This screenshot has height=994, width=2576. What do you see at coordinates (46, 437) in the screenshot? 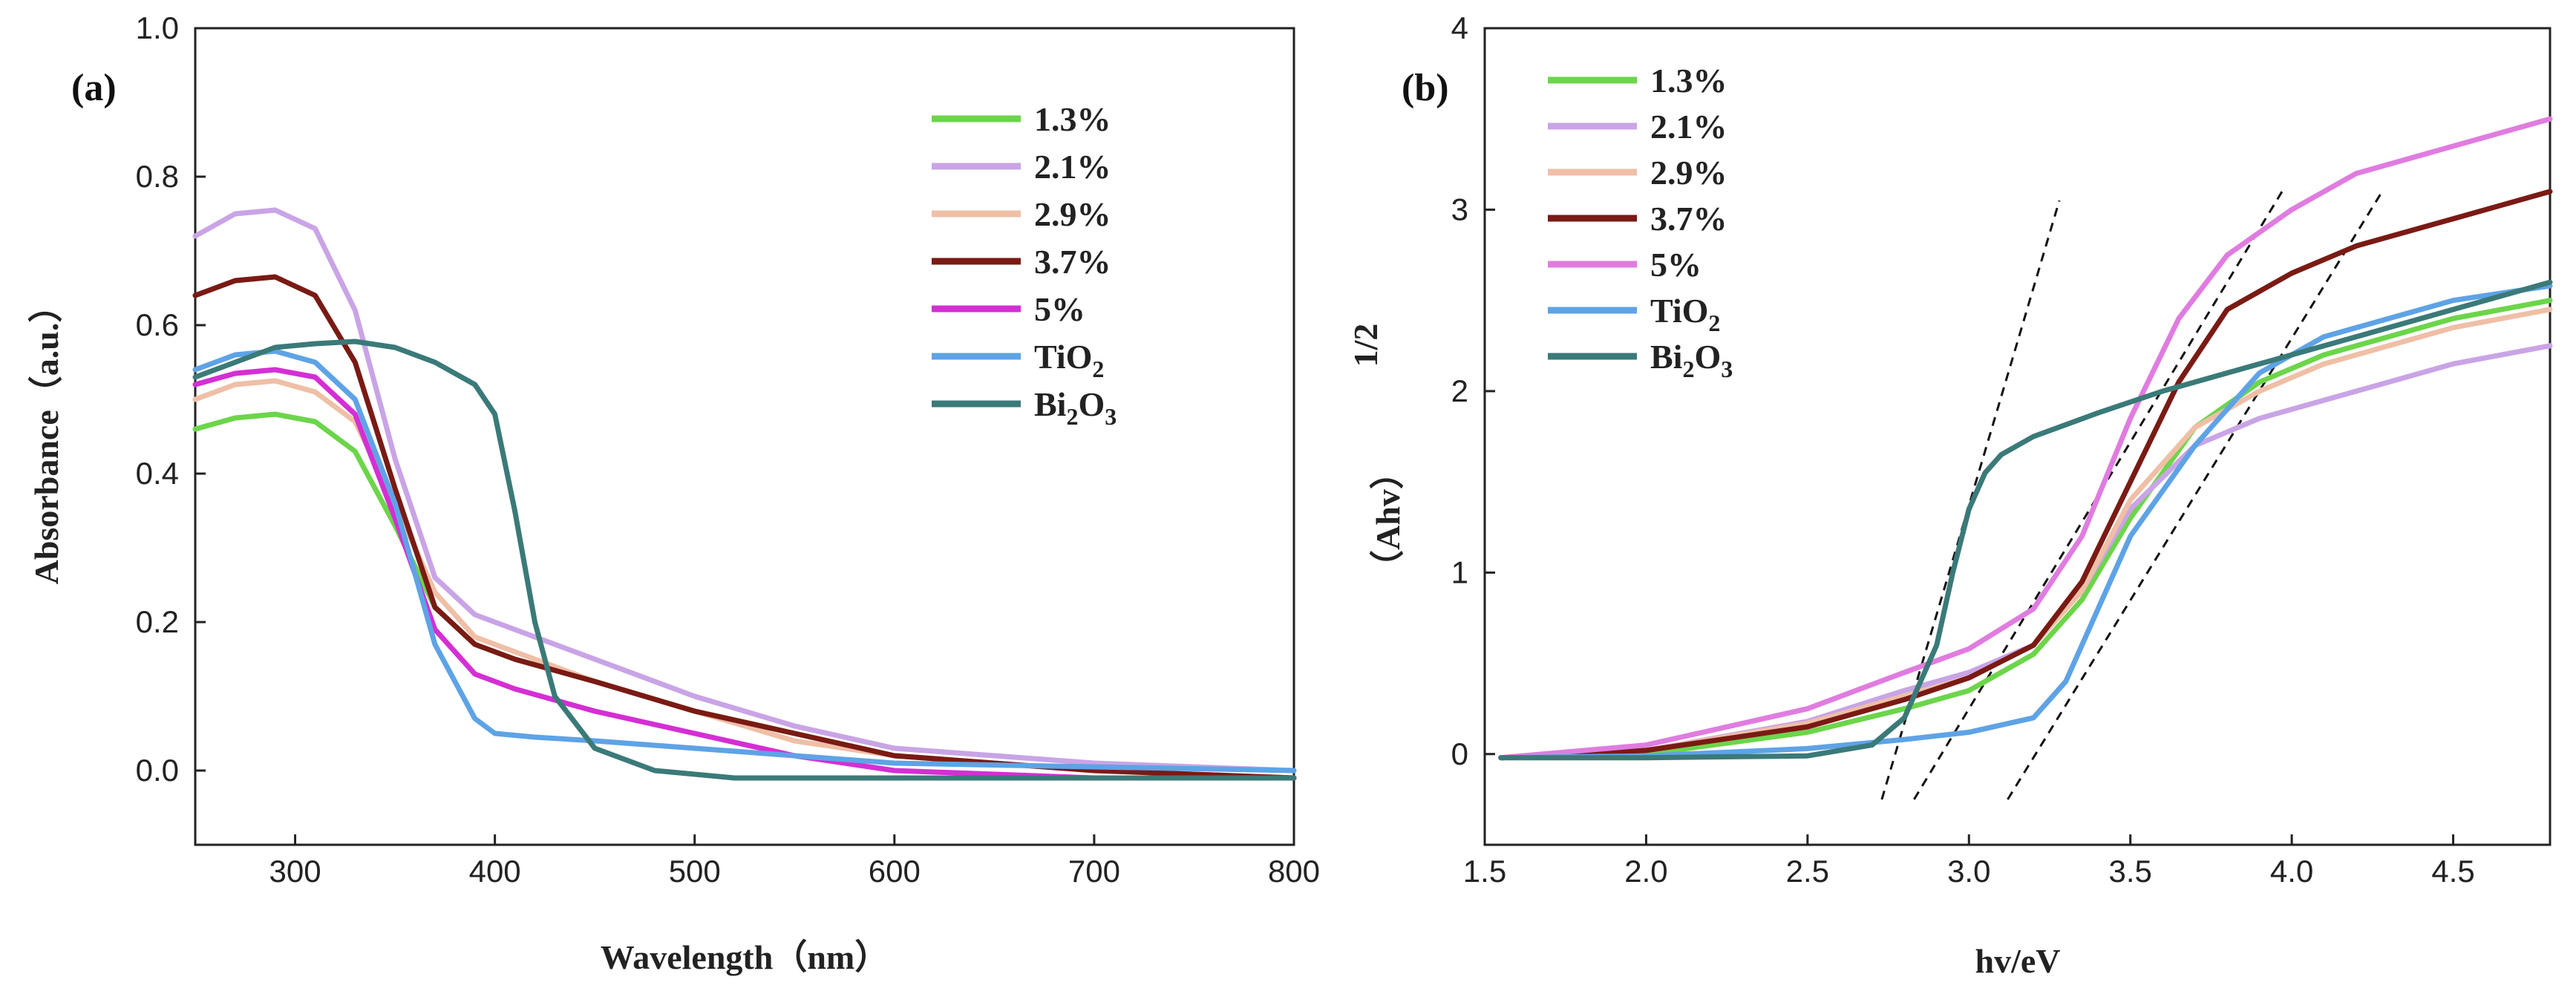
I see `panel-a-ylabel: Absorbance（a.u.）` at bounding box center [46, 437].